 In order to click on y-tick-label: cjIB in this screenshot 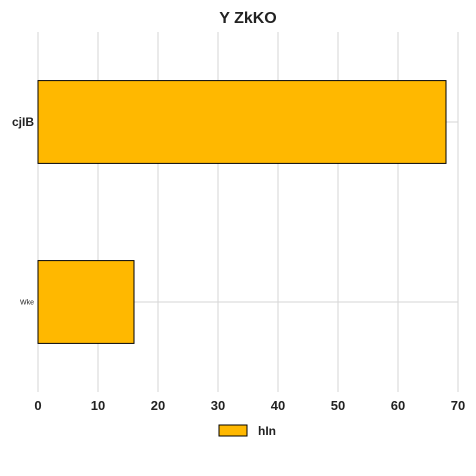, I will do `click(23, 122)`.